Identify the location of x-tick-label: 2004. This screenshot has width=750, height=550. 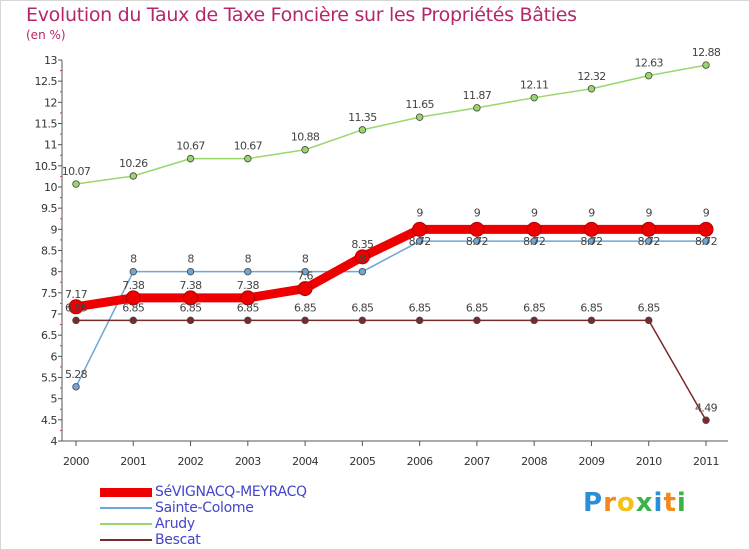
(305, 461).